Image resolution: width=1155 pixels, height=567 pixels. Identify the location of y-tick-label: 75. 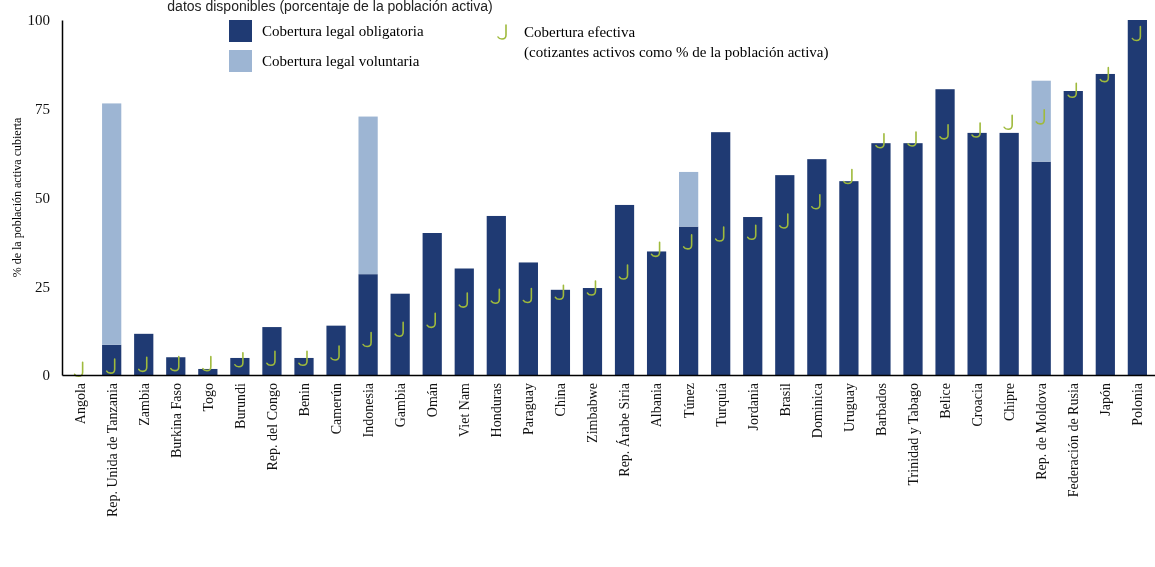
(42, 109).